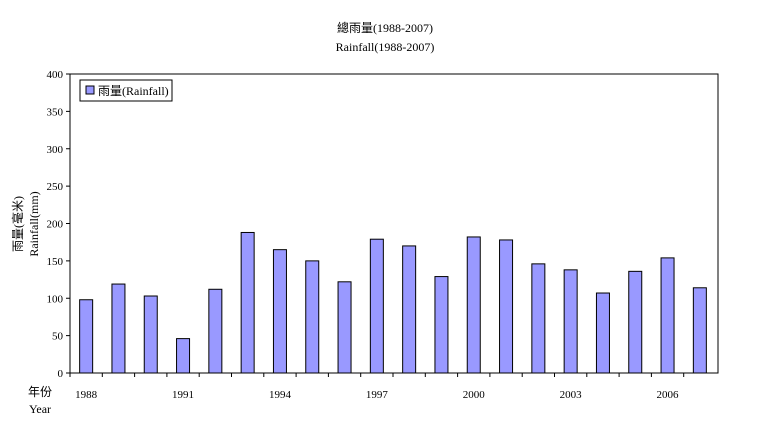 The width and height of the screenshot is (771, 443). What do you see at coordinates (215, 331) in the screenshot?
I see `bar-1992` at bounding box center [215, 331].